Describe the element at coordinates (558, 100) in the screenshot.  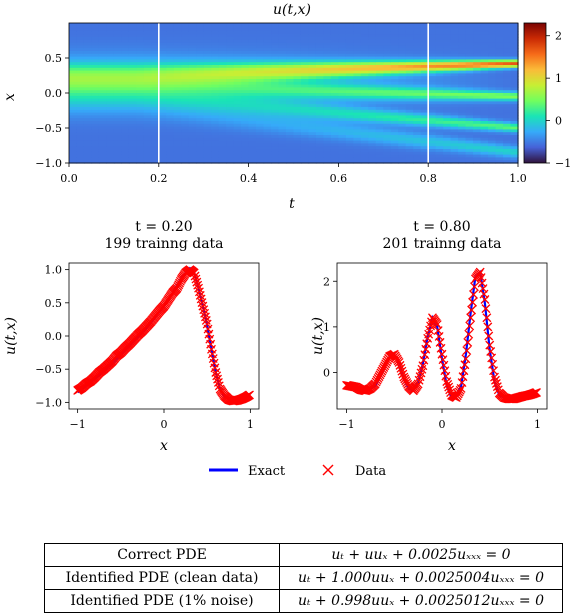
I see `colorbar-ticks: 210−1` at that location.